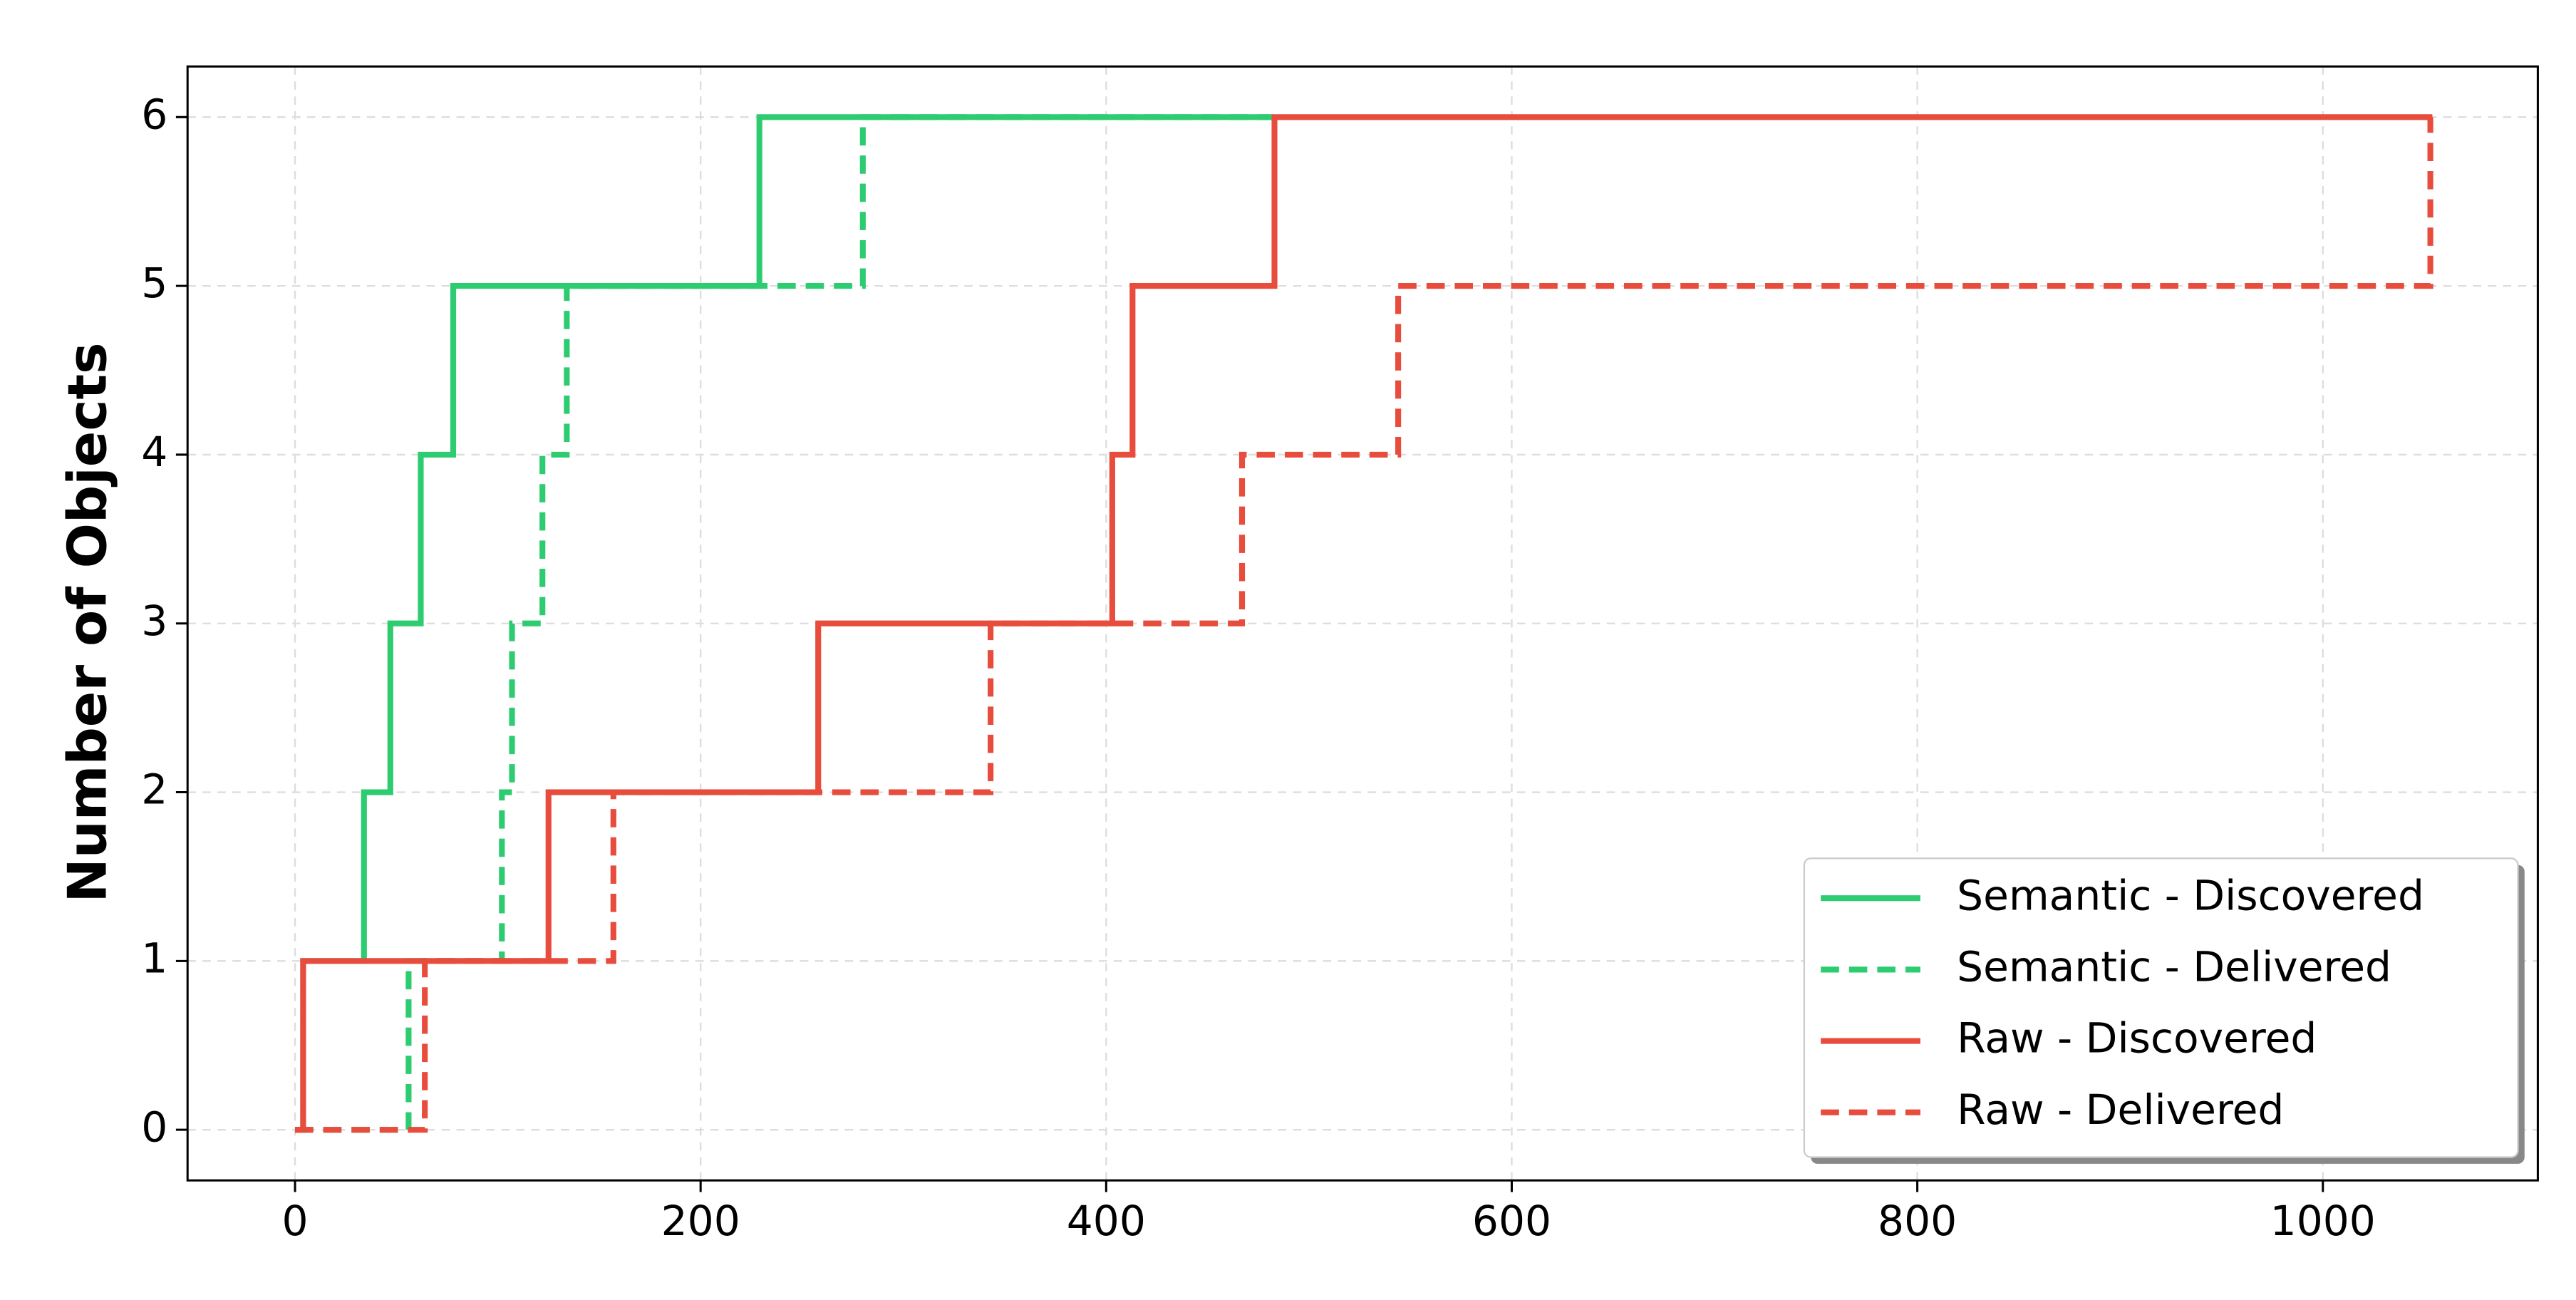 The width and height of the screenshot is (2576, 1300). I want to click on x-tick-label: 400, so click(1106, 1221).